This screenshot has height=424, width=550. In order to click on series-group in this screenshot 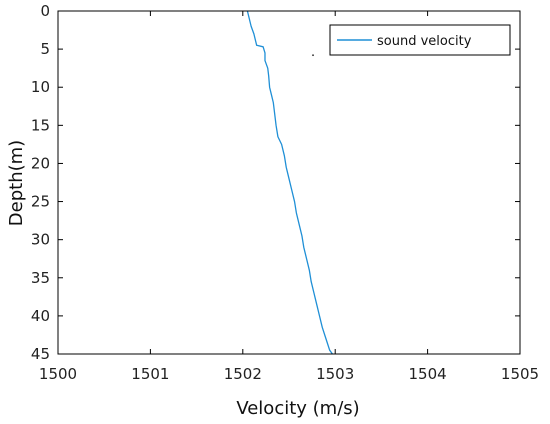, I will do `click(289, 182)`.